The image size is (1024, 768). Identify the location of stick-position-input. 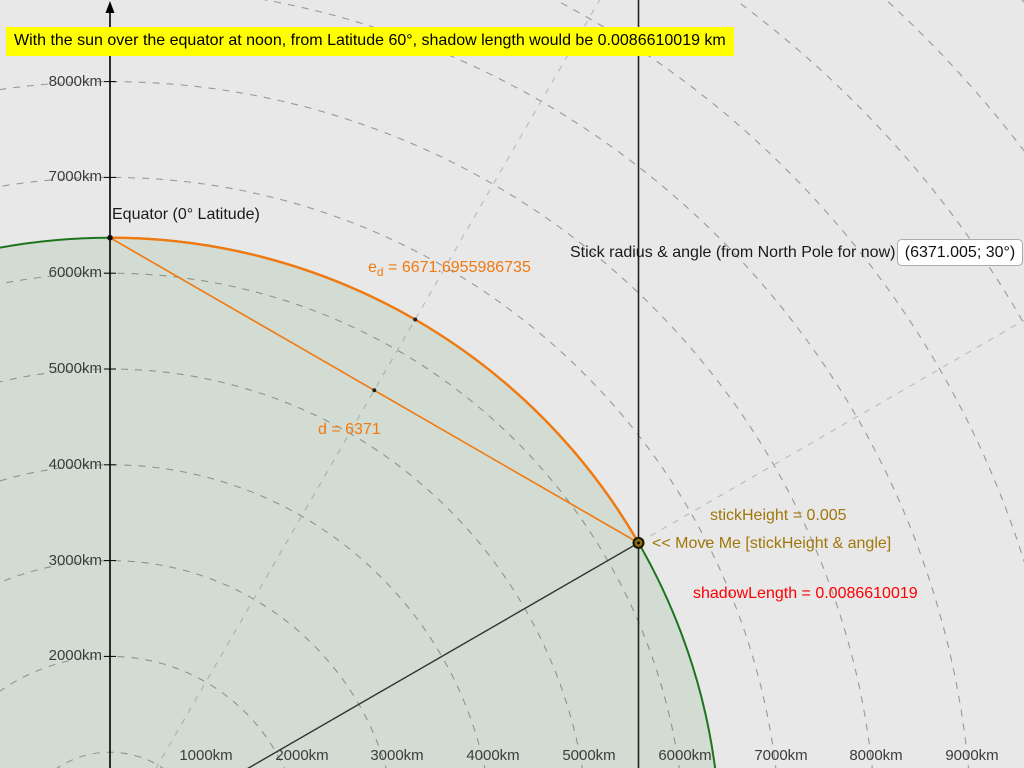
(960, 252).